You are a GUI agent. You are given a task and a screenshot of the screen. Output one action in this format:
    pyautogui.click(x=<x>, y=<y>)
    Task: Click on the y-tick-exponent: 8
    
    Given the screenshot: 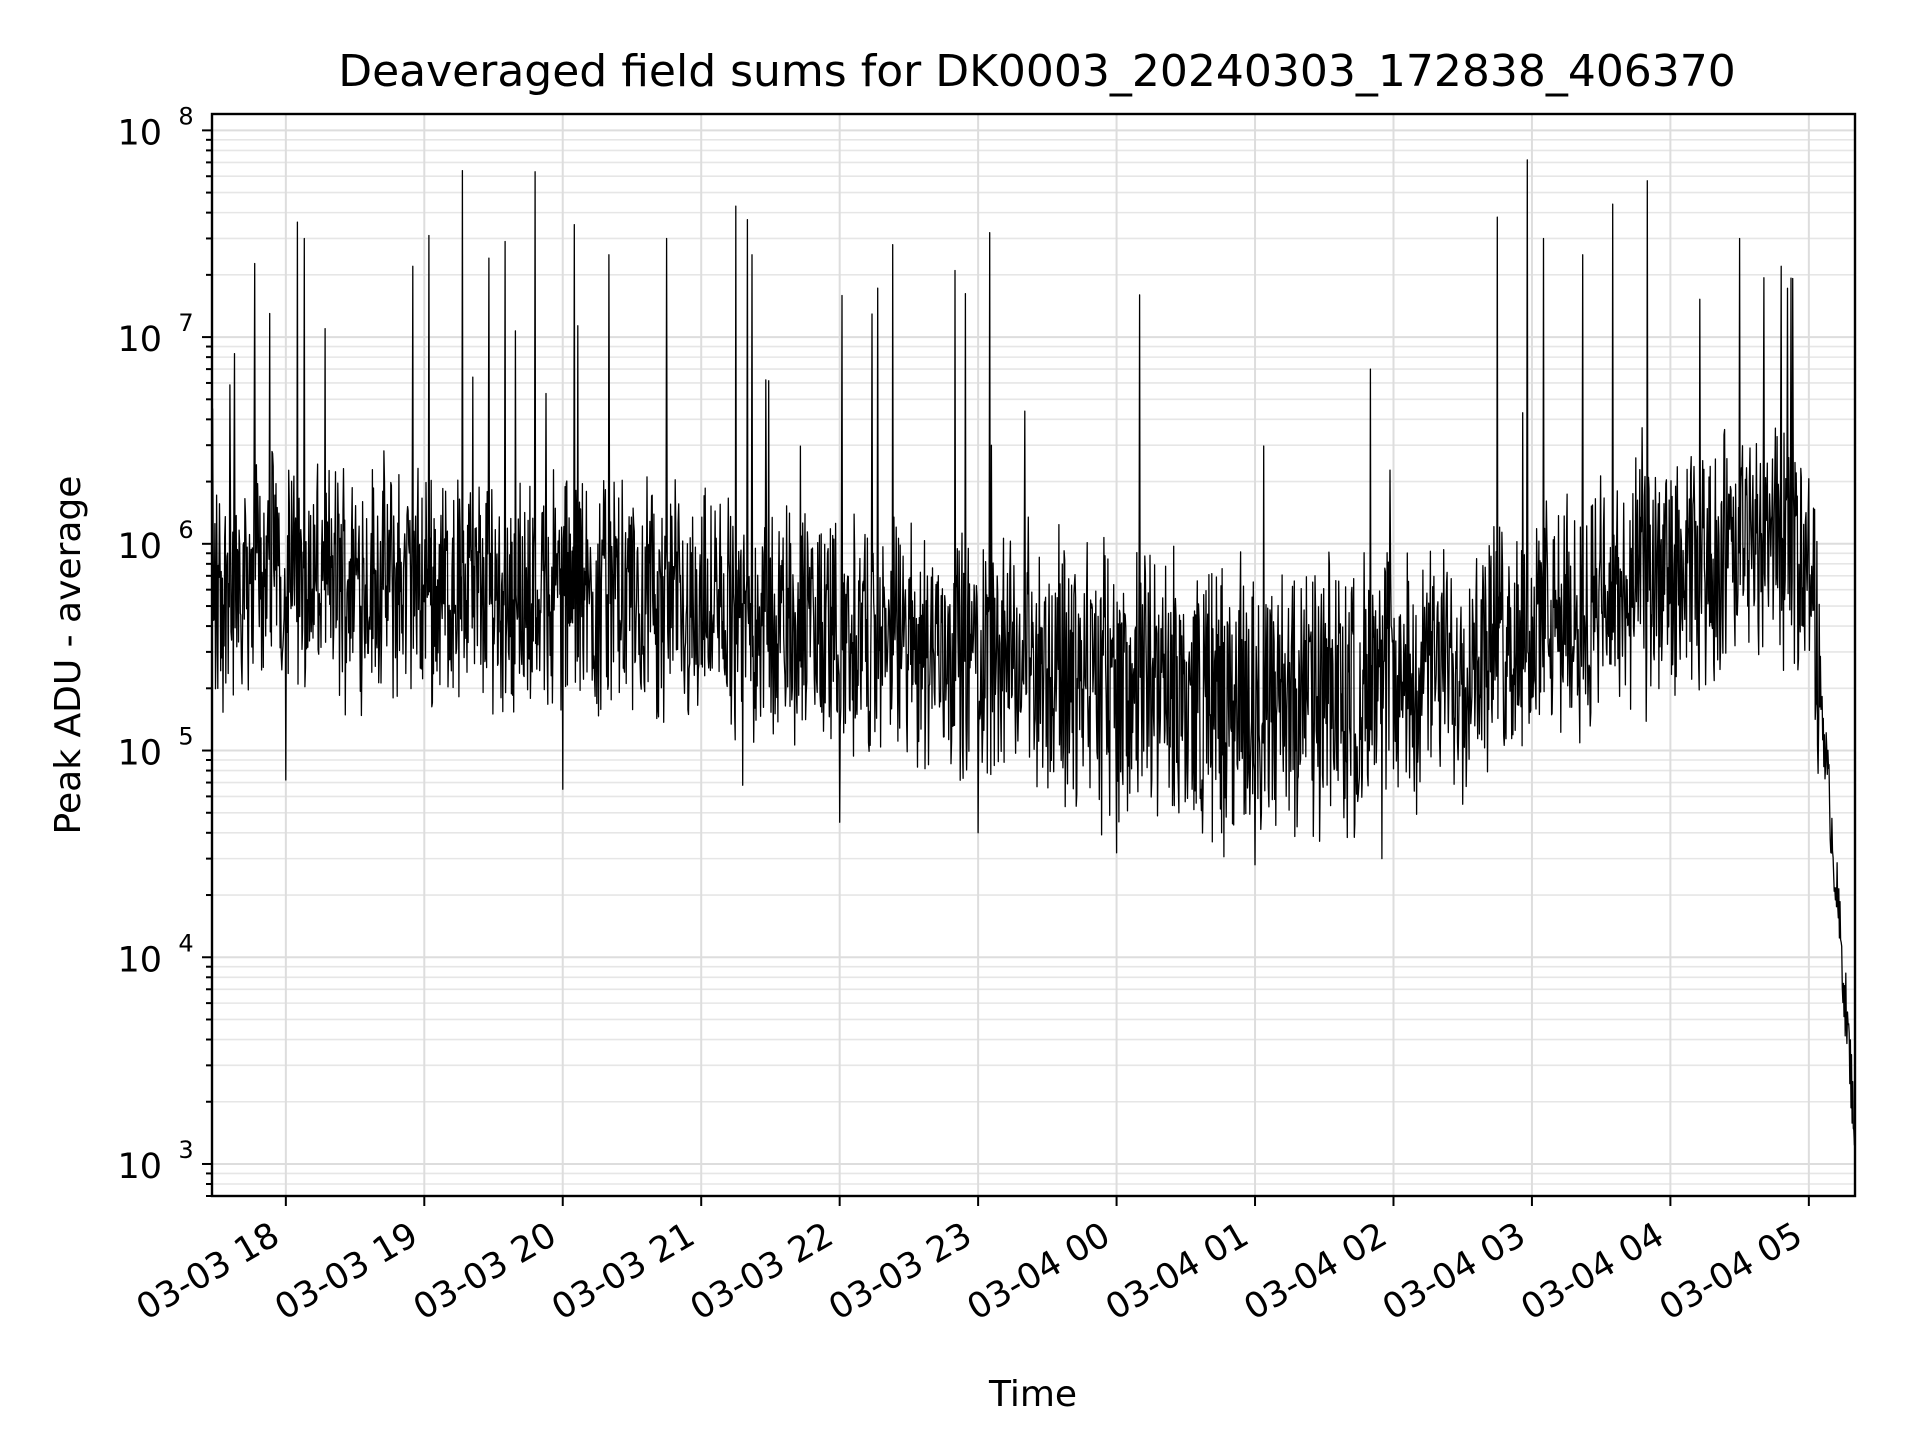 What is the action you would take?
    pyautogui.click(x=185, y=116)
    